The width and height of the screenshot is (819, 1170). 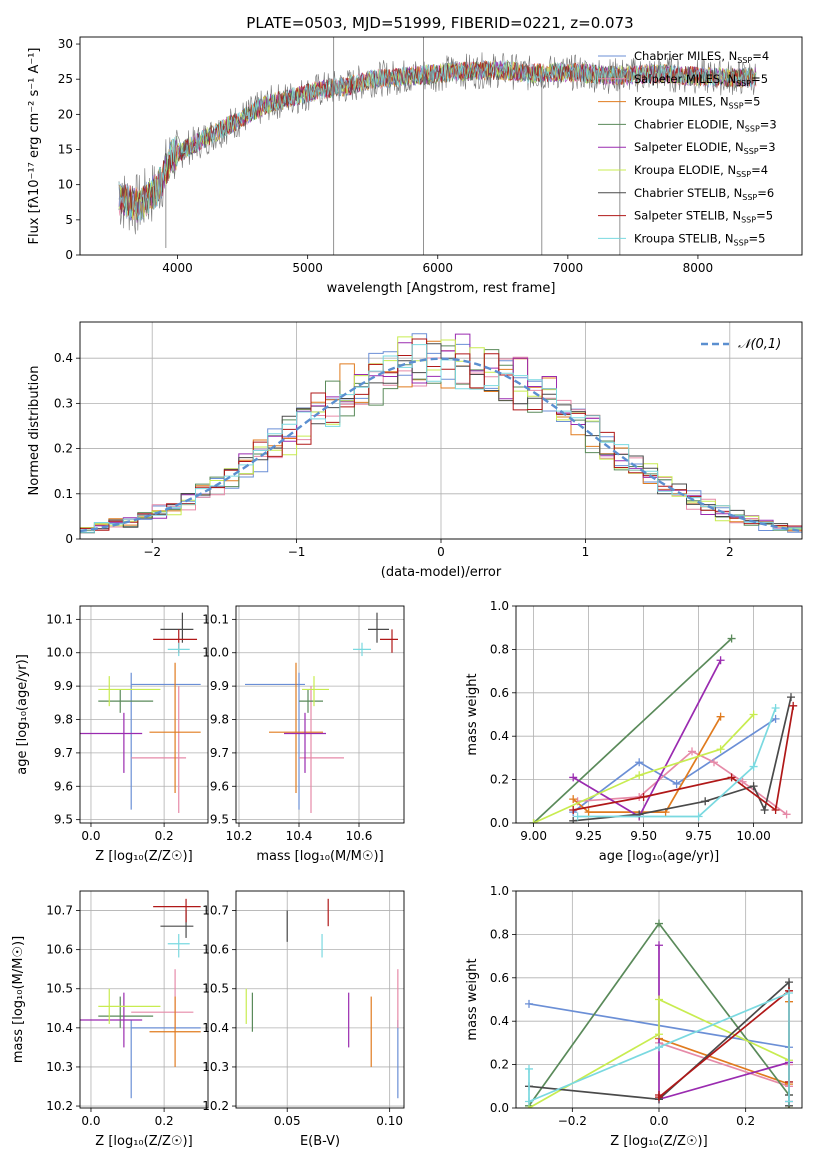 What do you see at coordinates (441, 572) in the screenshot?
I see `residuals-xlabel: (data-model)/error` at bounding box center [441, 572].